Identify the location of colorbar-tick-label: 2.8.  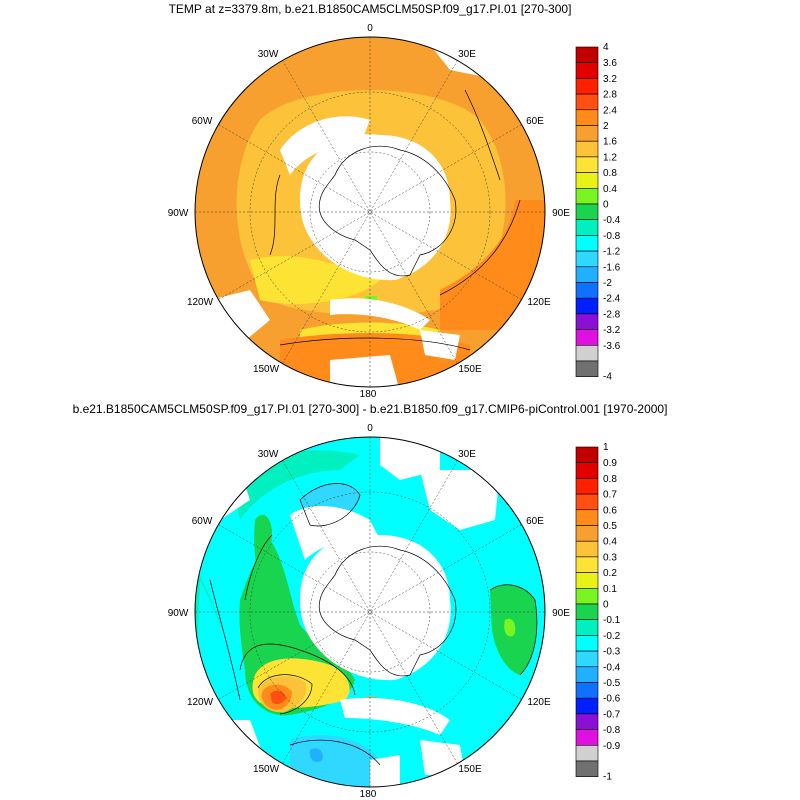
(610, 95).